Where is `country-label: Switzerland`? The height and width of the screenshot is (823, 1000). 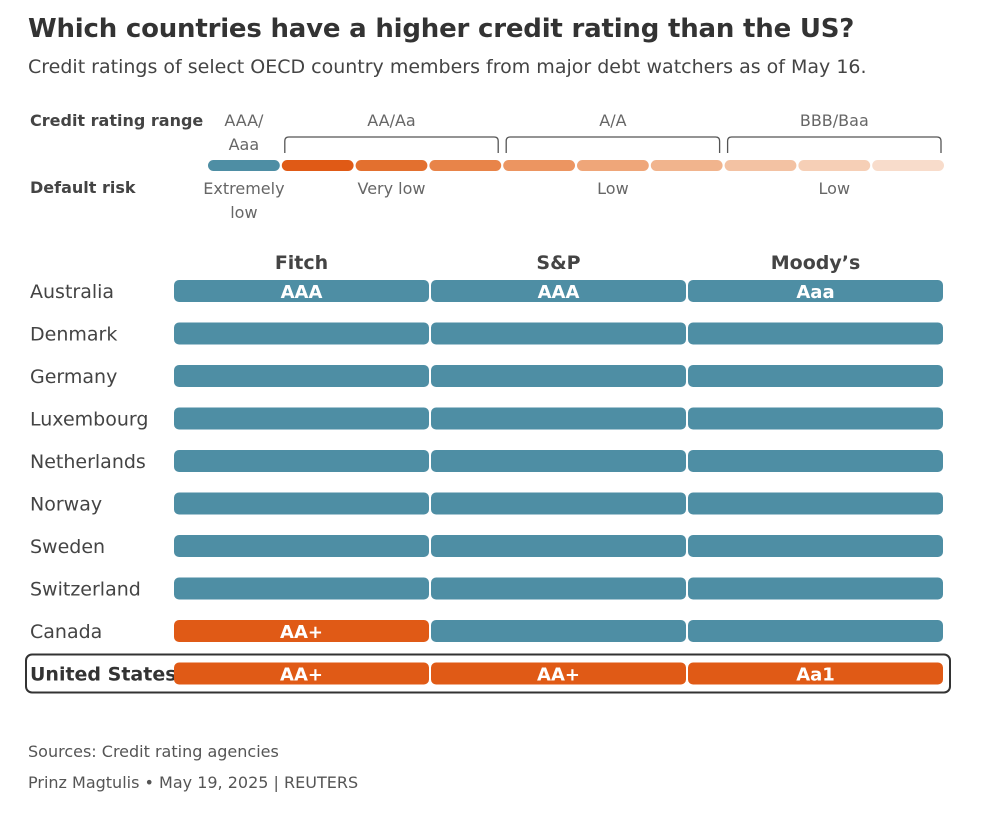
country-label: Switzerland is located at coordinates (85, 590).